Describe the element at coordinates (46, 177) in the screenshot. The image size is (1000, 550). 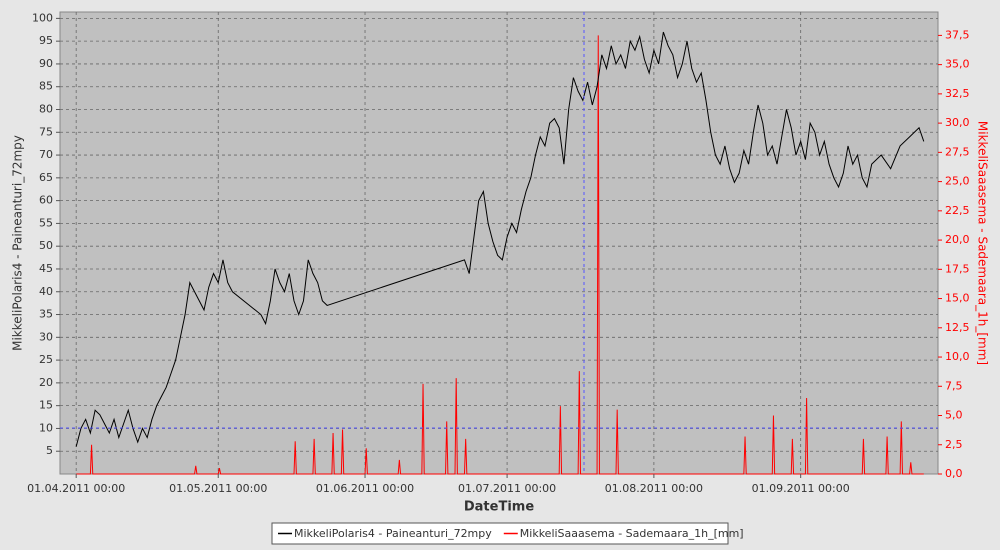
I see `y-tick-label: 65` at that location.